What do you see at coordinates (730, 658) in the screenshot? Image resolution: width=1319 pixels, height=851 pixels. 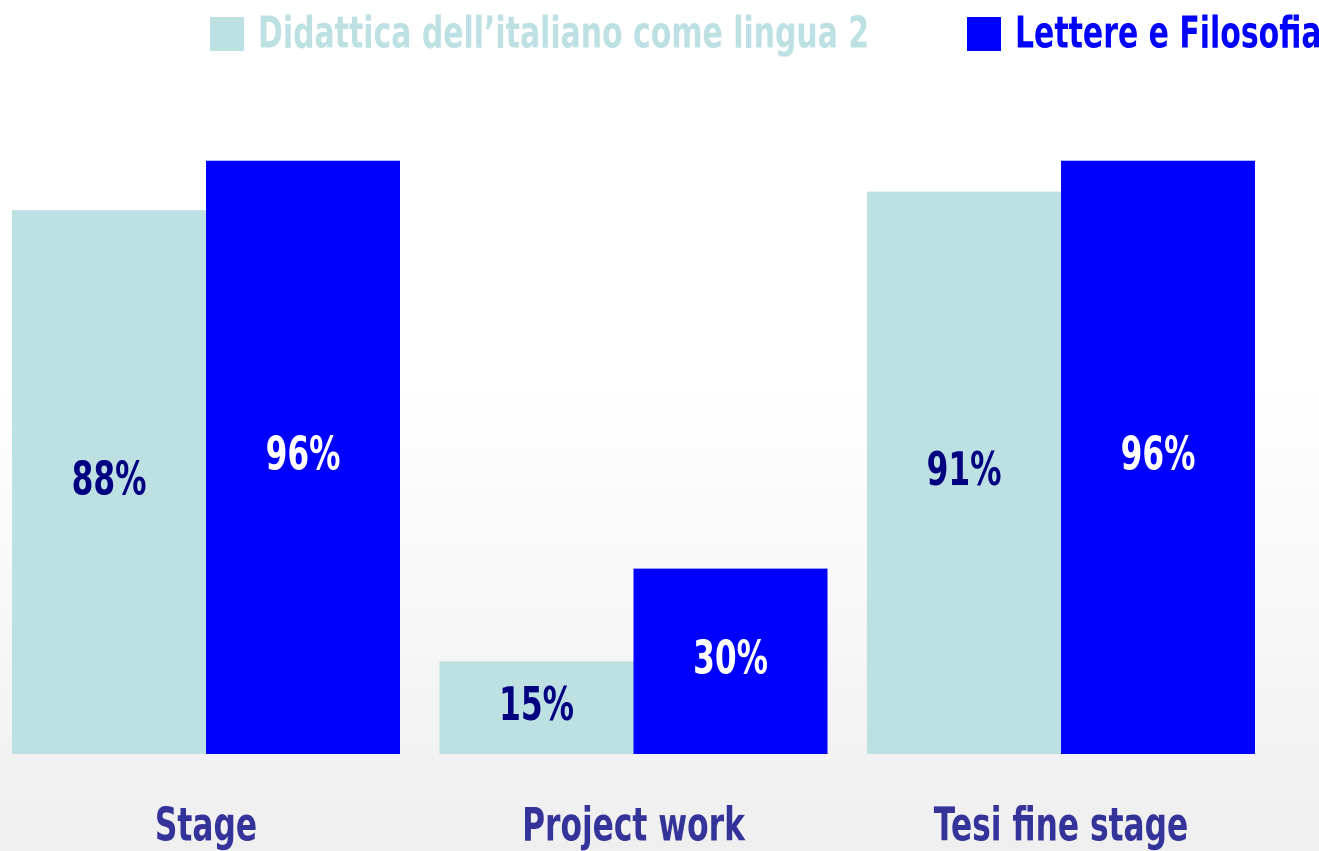 I see `value-label: 30%` at bounding box center [730, 658].